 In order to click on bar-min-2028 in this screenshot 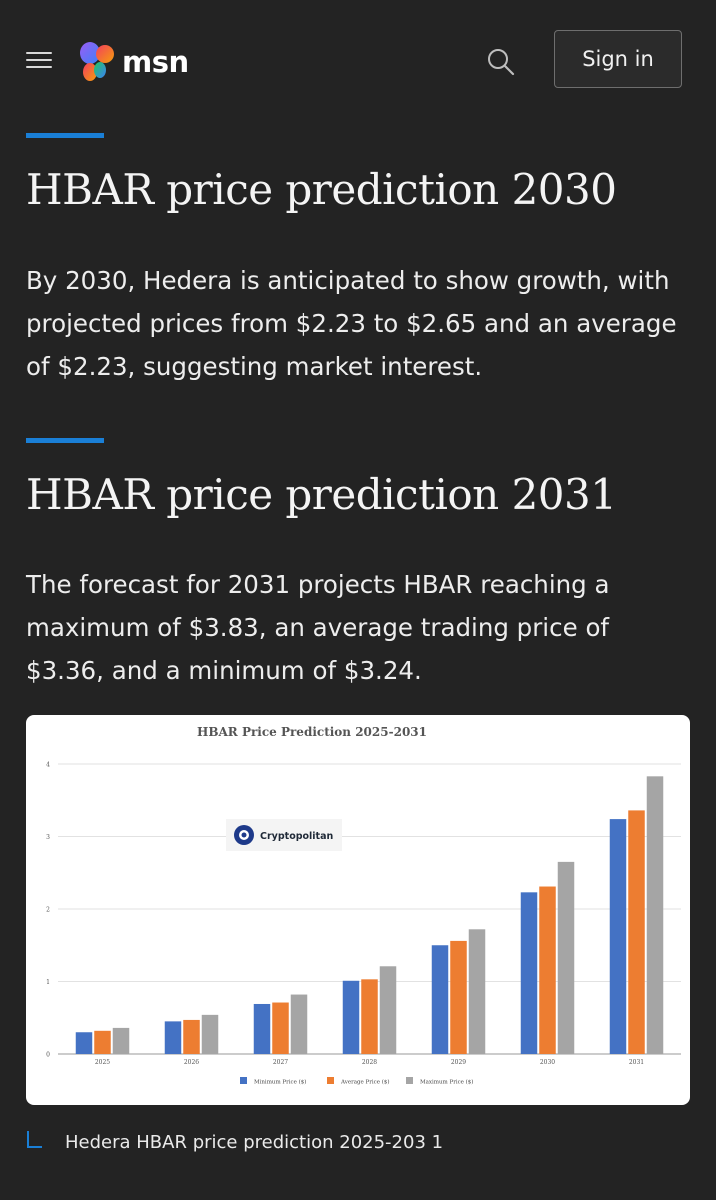, I will do `click(351, 1017)`.